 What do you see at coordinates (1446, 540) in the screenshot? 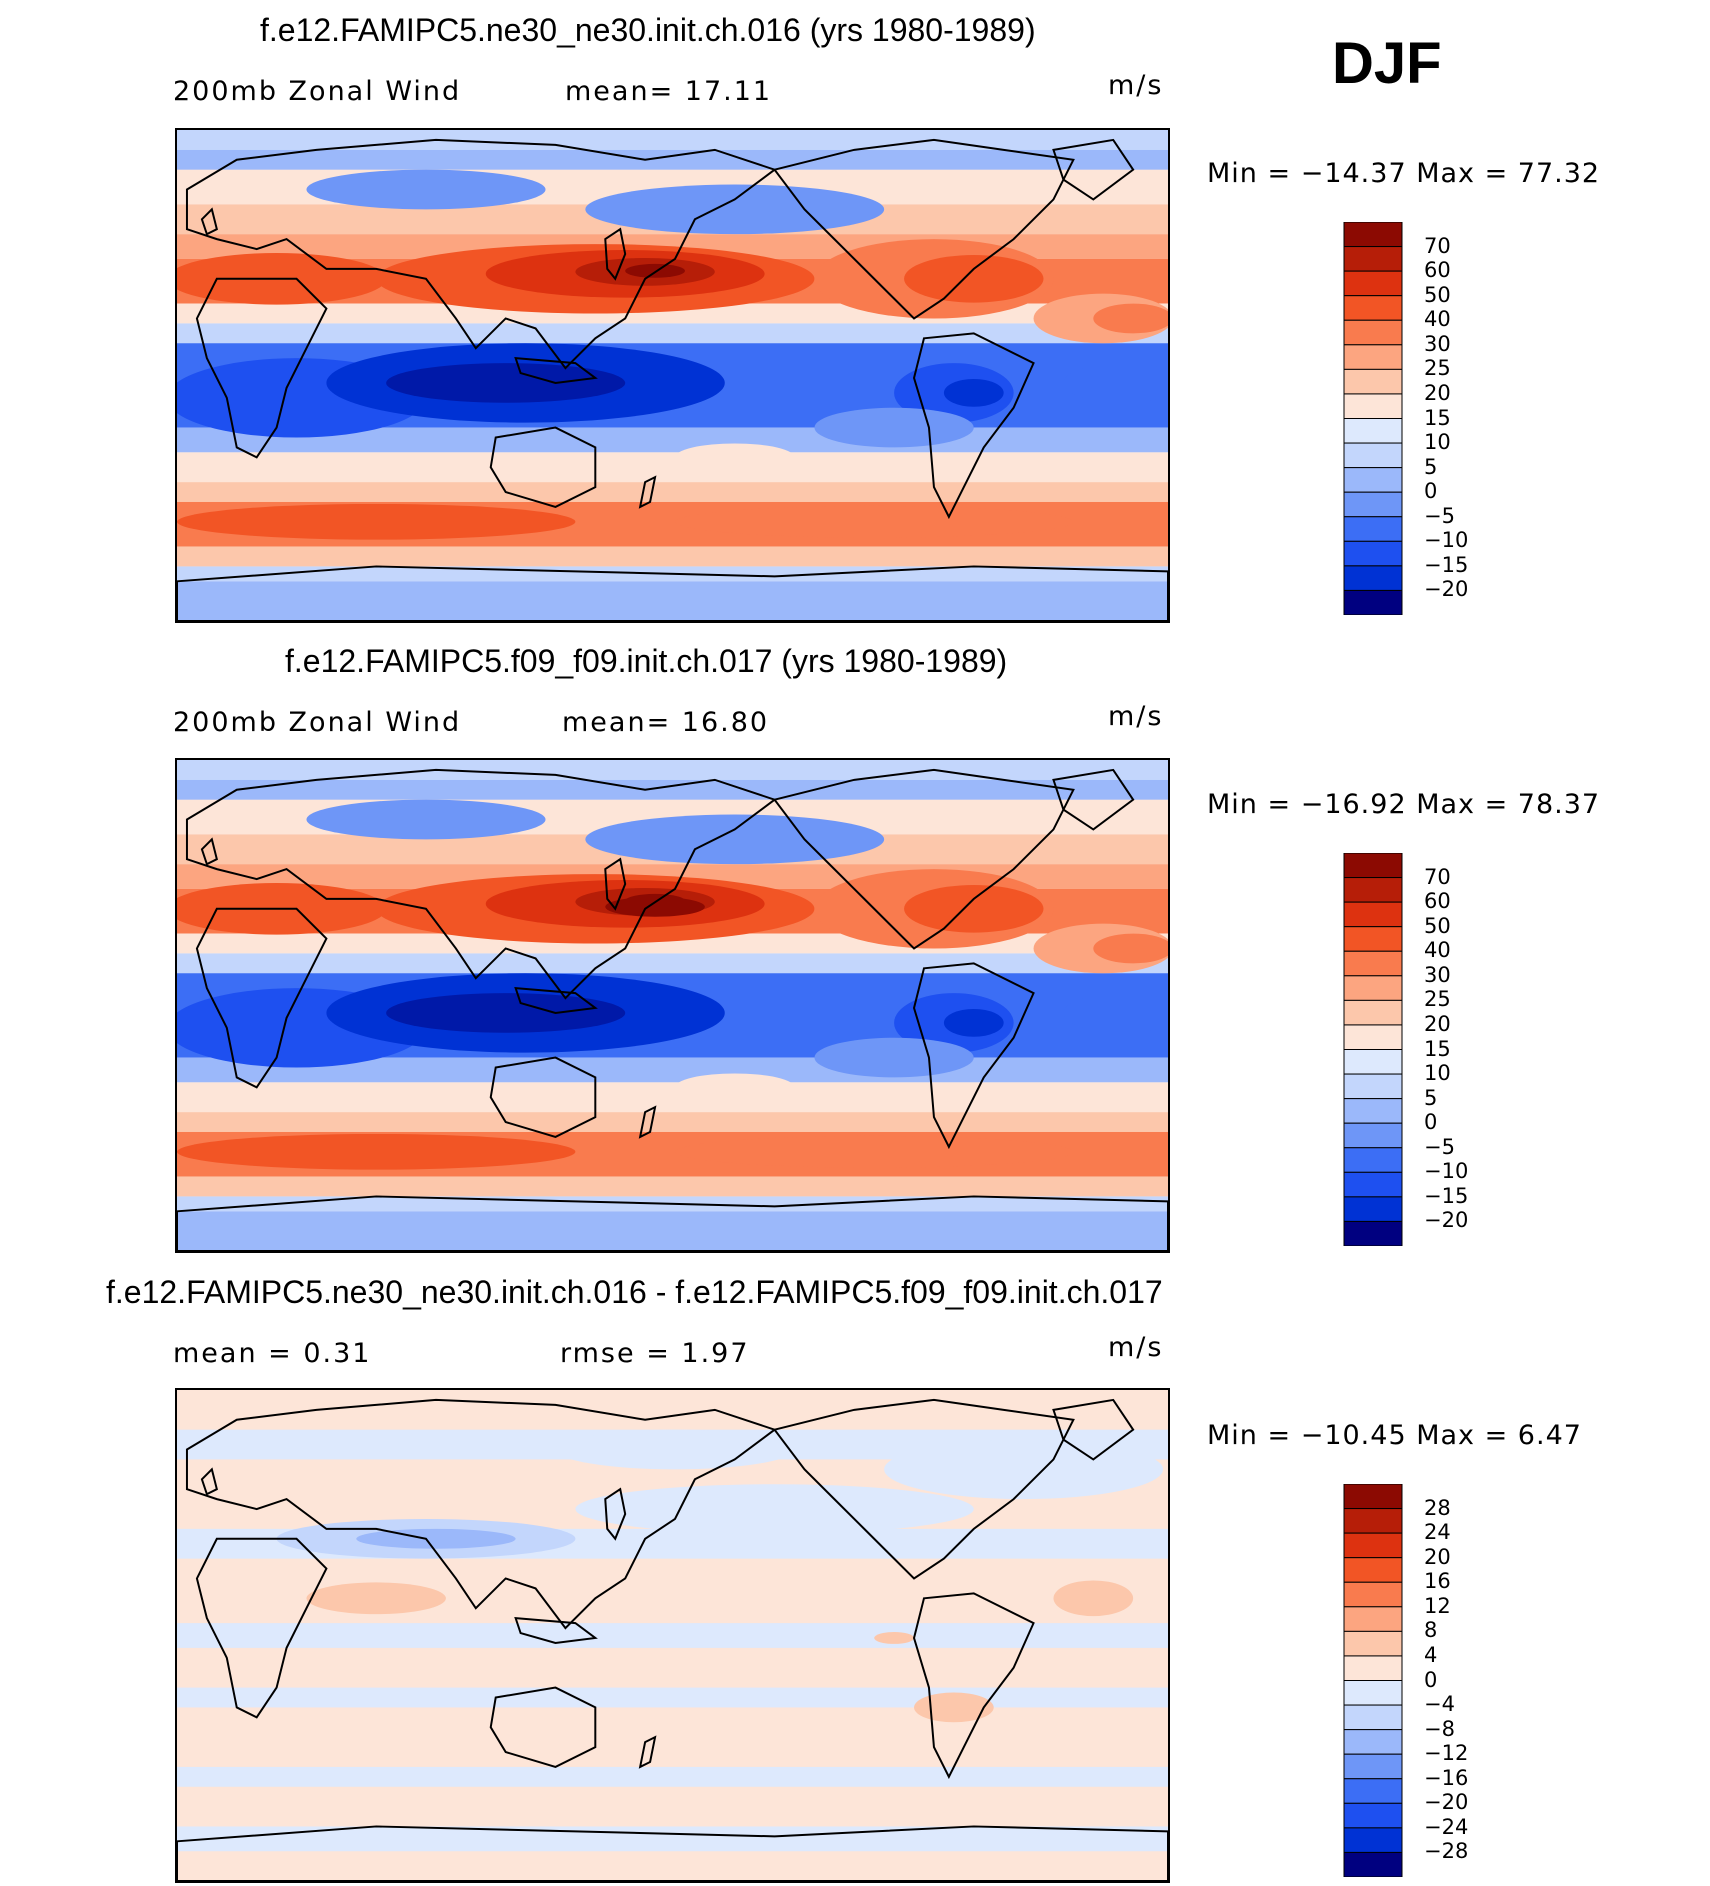
I see `colorbar-tick-label: −10` at bounding box center [1446, 540].